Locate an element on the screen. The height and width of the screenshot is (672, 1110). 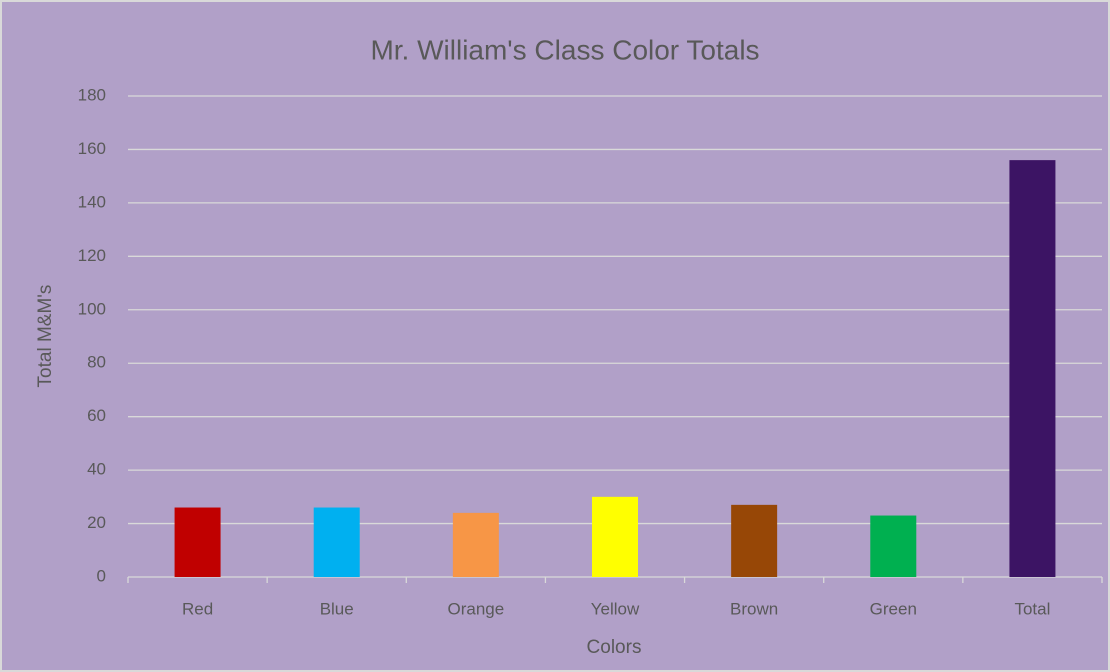
x-axis-label: Colors is located at coordinates (614, 647).